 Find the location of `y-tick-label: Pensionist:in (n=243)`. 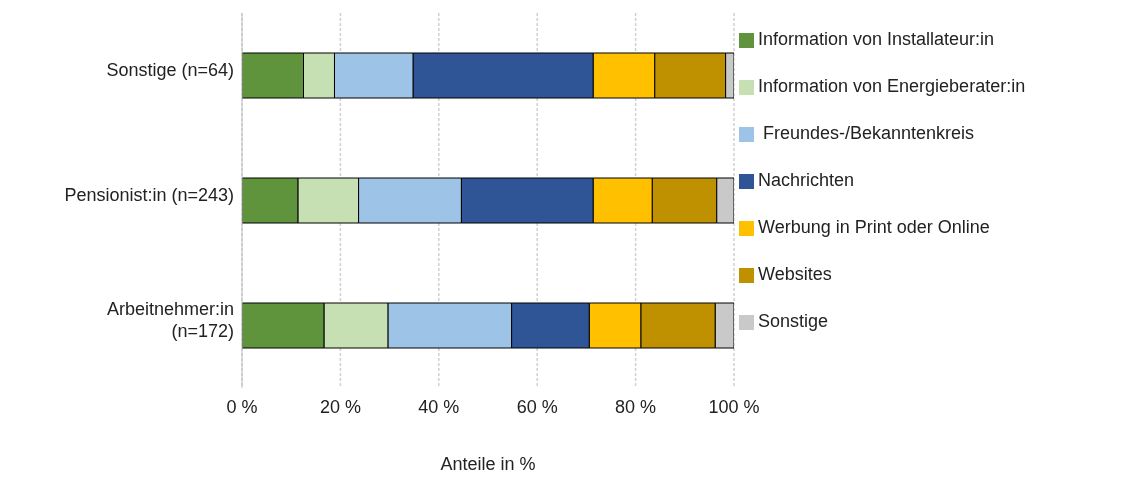

y-tick-label: Pensionist:in (n=243) is located at coordinates (149, 194).